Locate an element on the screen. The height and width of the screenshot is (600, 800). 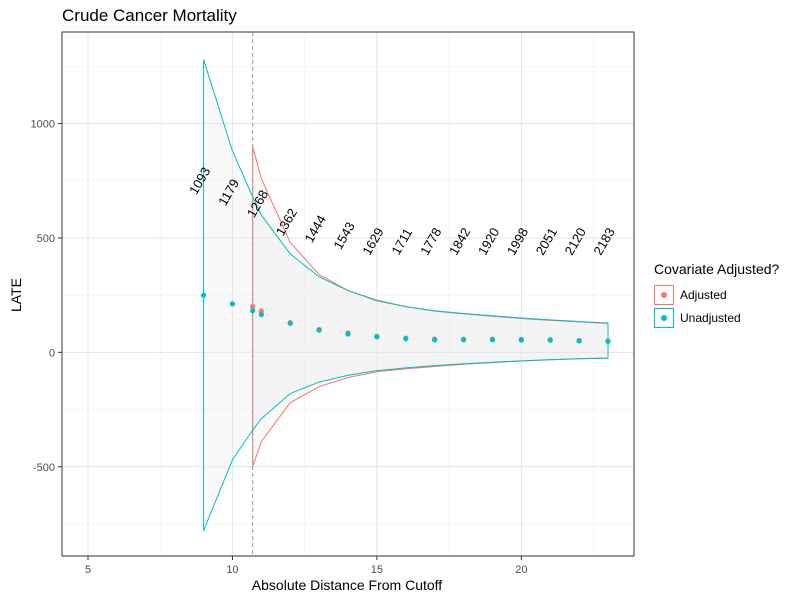
x-tick-label: 10 is located at coordinates (232, 570).